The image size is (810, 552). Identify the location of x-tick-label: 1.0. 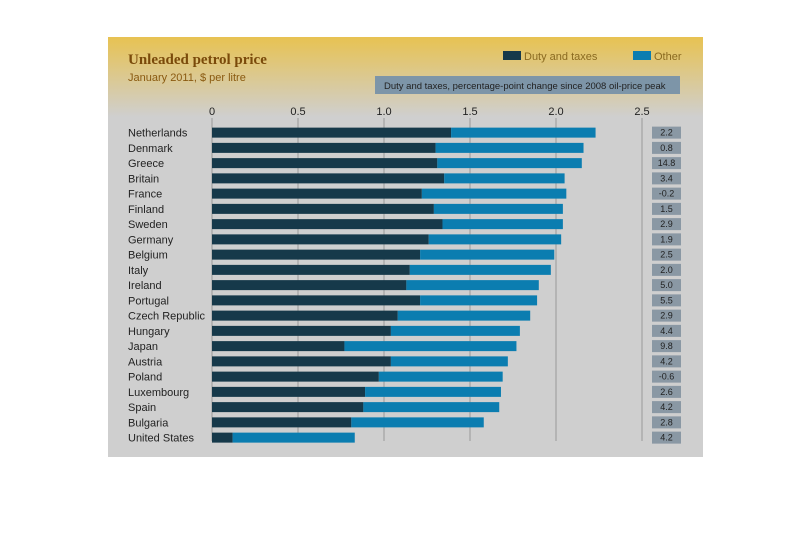
(383, 112).